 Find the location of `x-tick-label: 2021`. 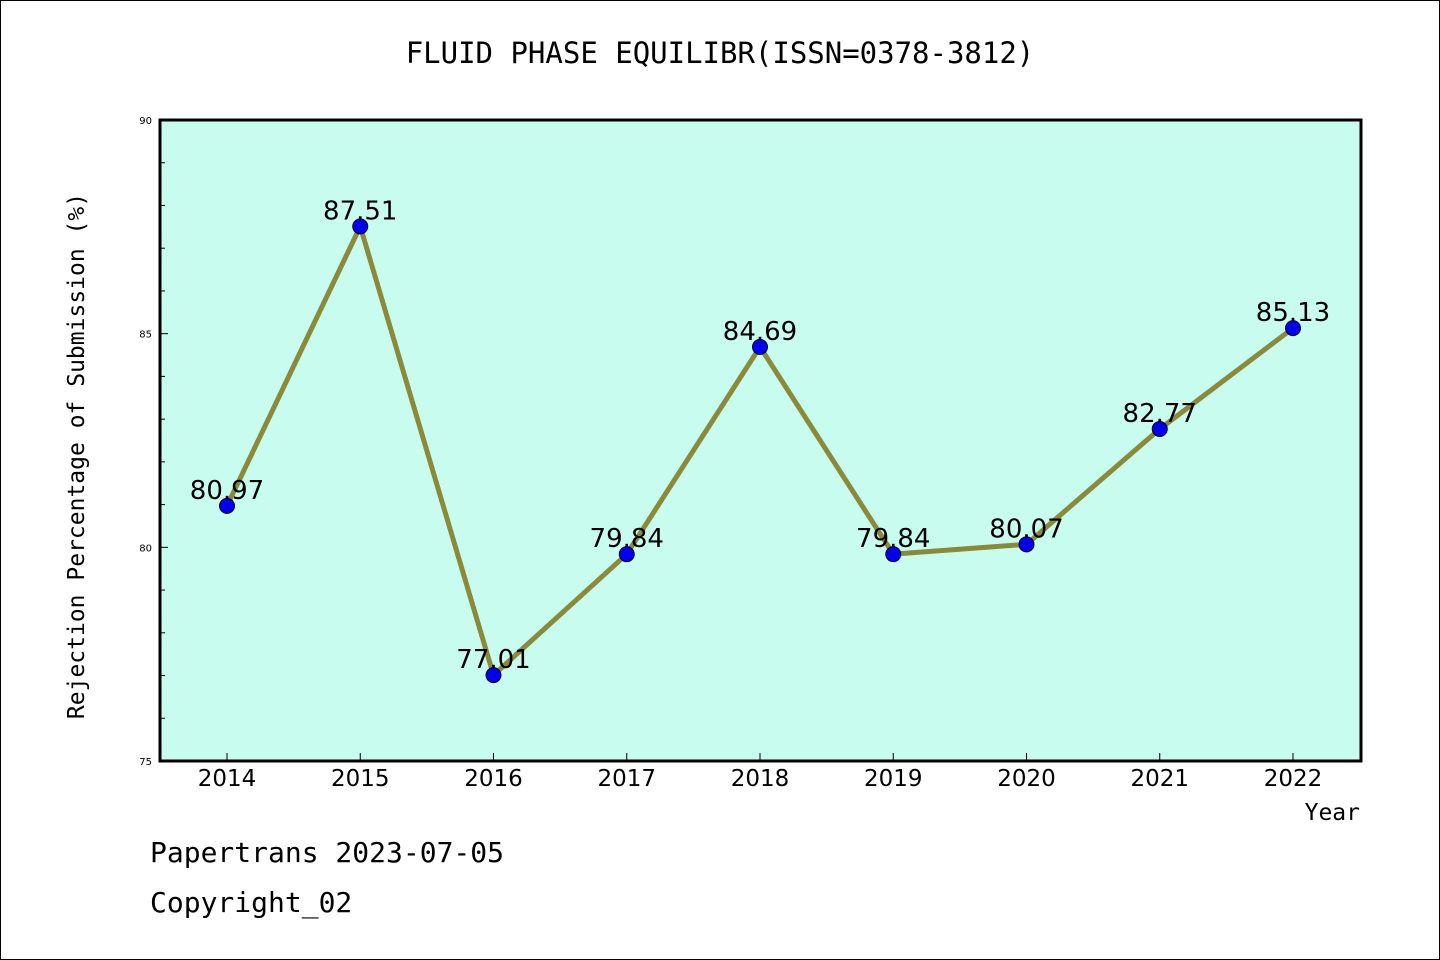

x-tick-label: 2021 is located at coordinates (1159, 779).